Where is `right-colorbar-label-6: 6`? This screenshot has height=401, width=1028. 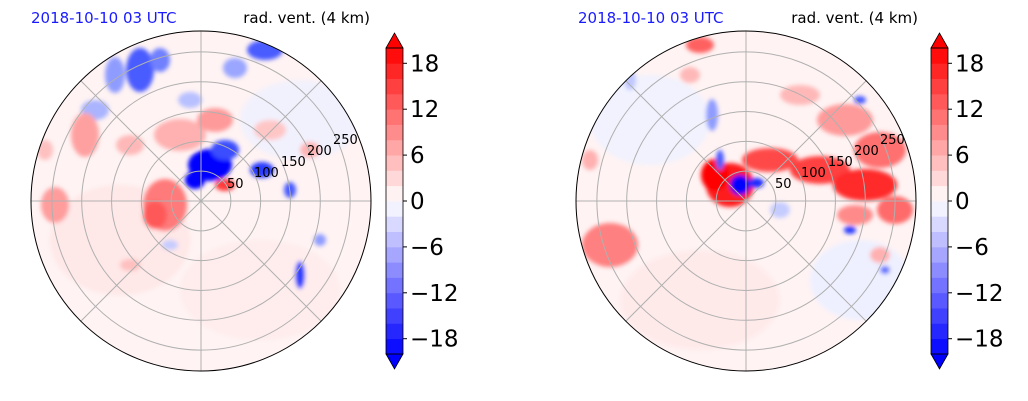
right-colorbar-label-6: 6 is located at coordinates (962, 156).